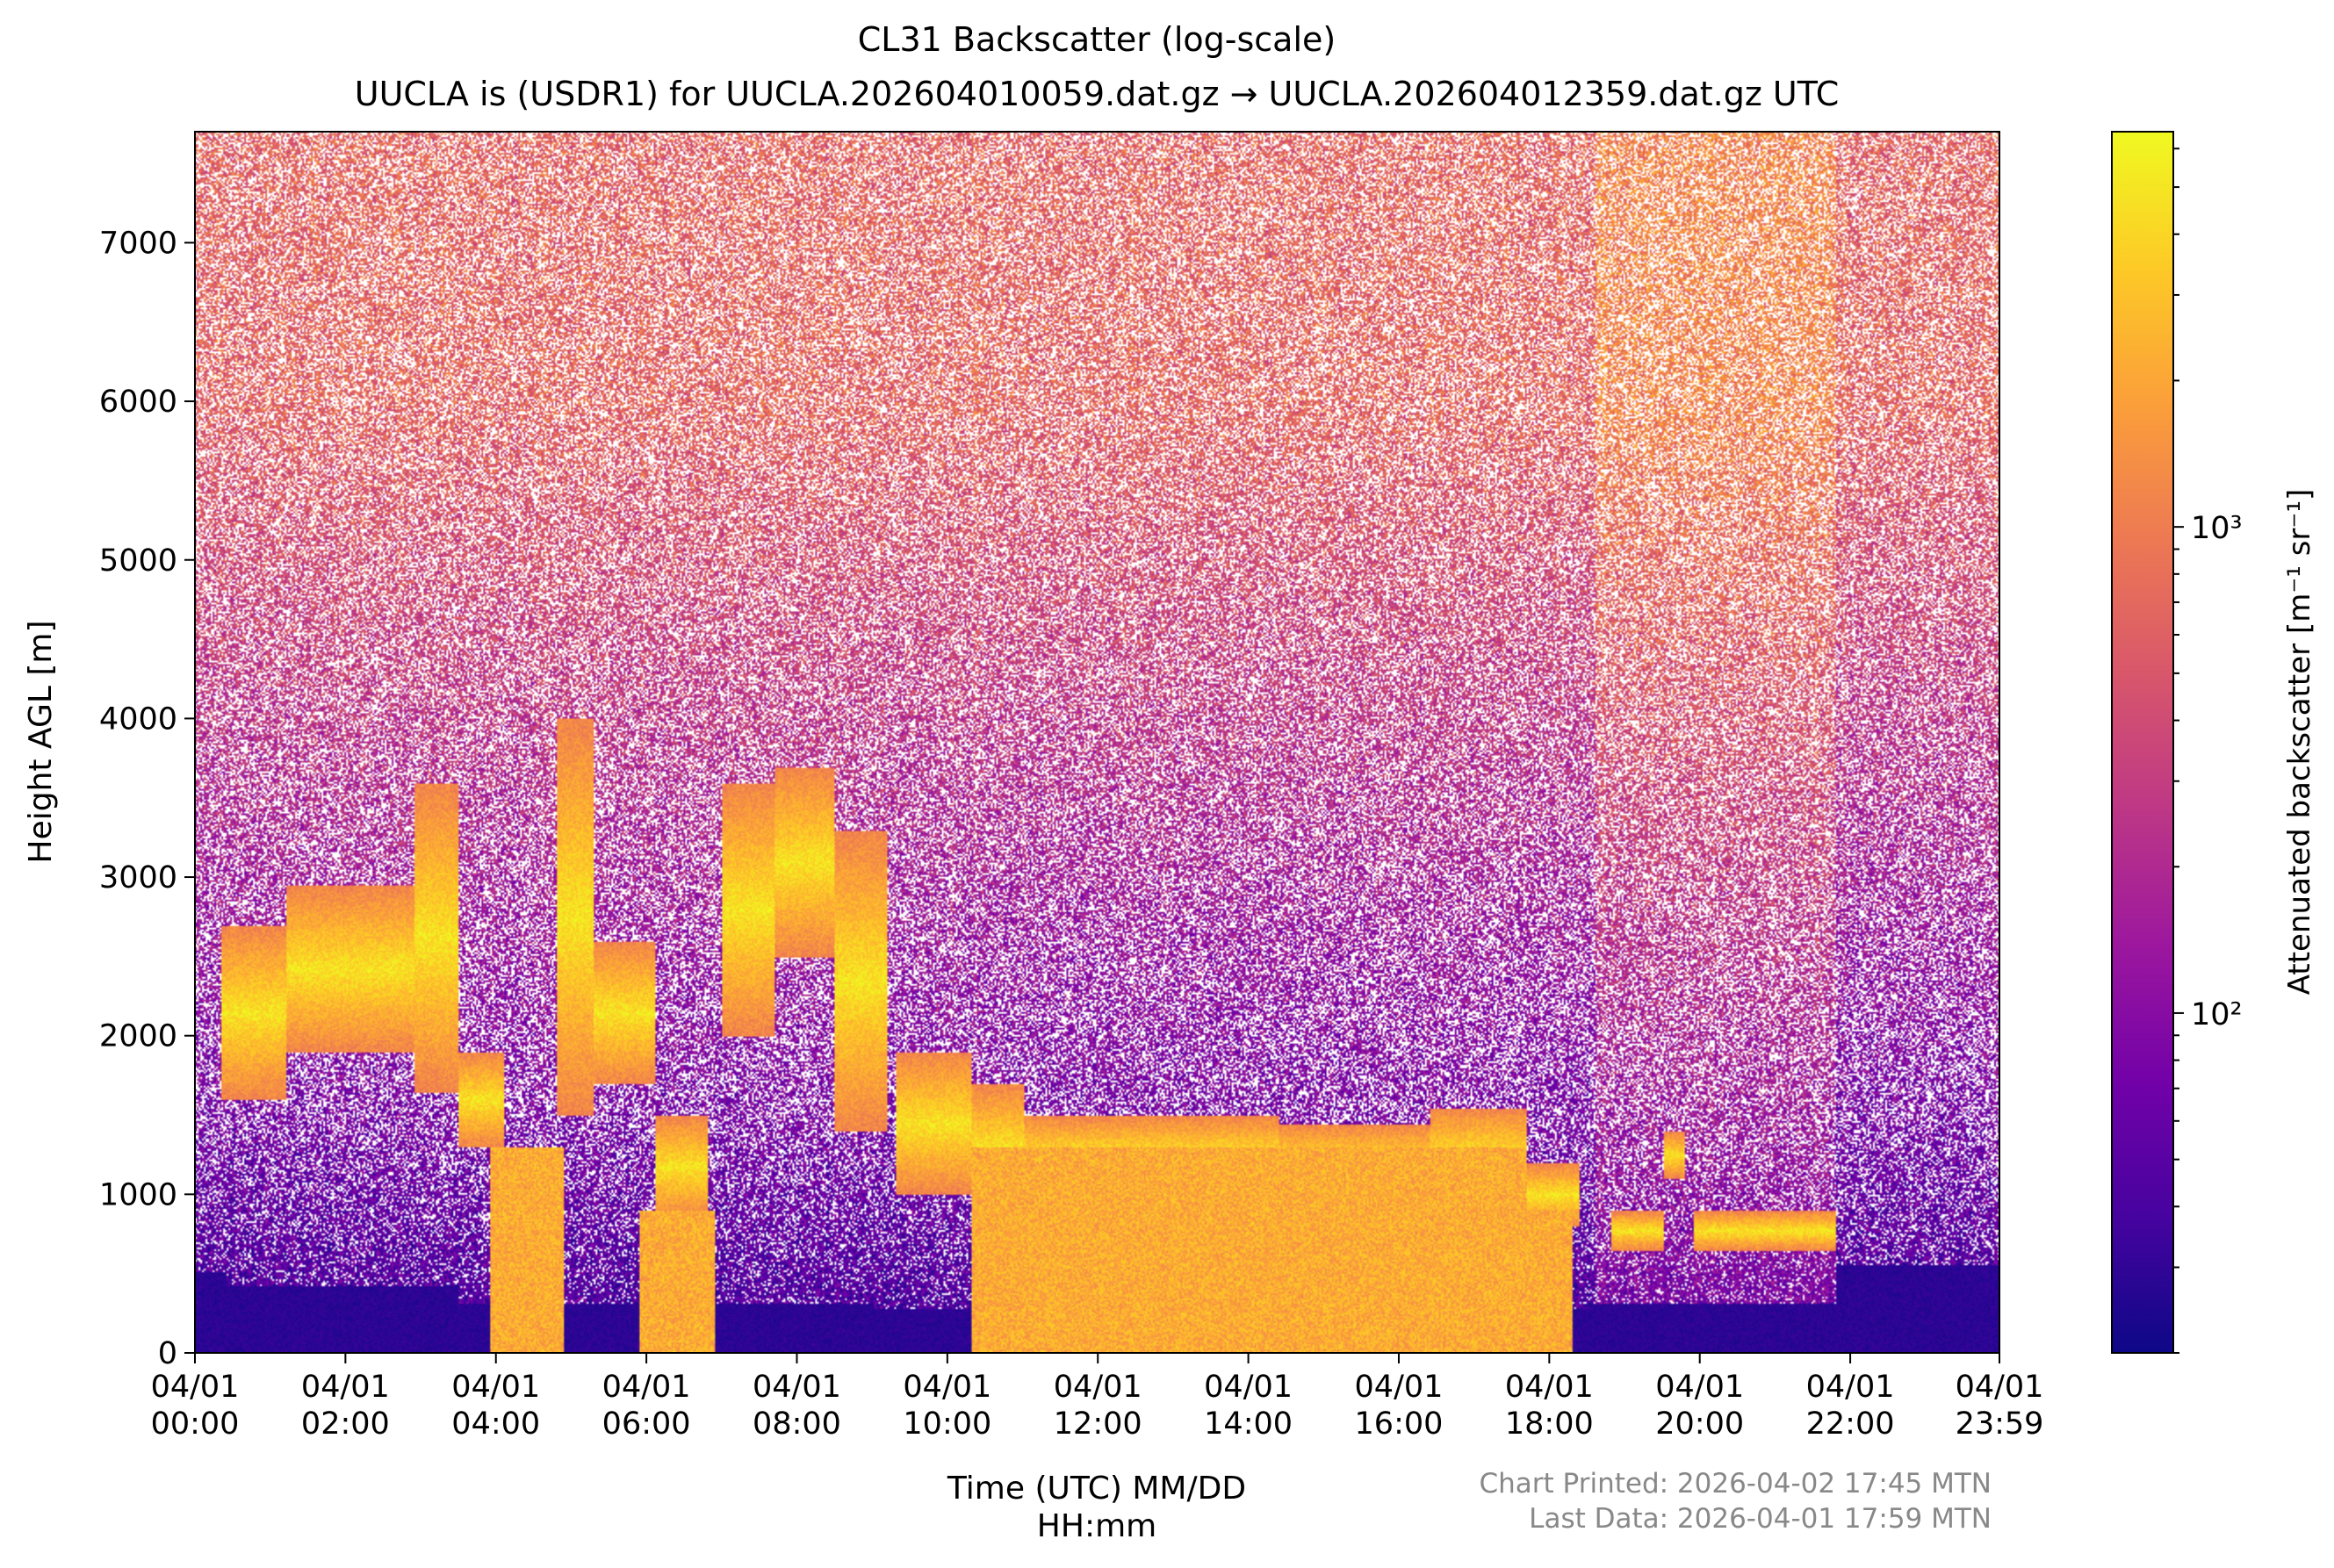 Image resolution: width=2334 pixels, height=1568 pixels. What do you see at coordinates (147, 798) in the screenshot?
I see `y-axis: 0 1000 2000 3000 4000 5000 6000 7000` at bounding box center [147, 798].